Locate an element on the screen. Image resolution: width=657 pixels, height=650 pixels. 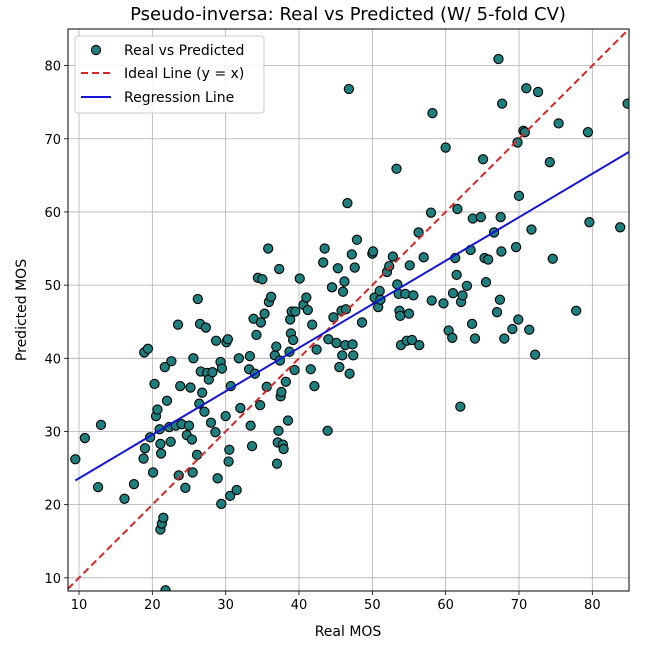
legend-box is located at coordinates (169, 74).